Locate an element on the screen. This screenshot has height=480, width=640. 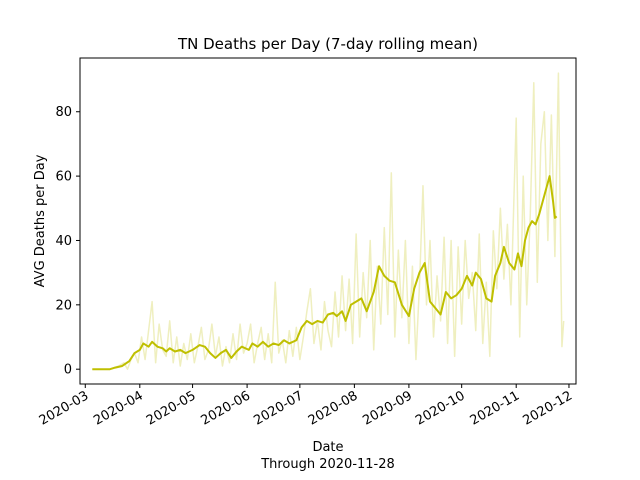
y-tick-label: 20 is located at coordinates (63, 305).